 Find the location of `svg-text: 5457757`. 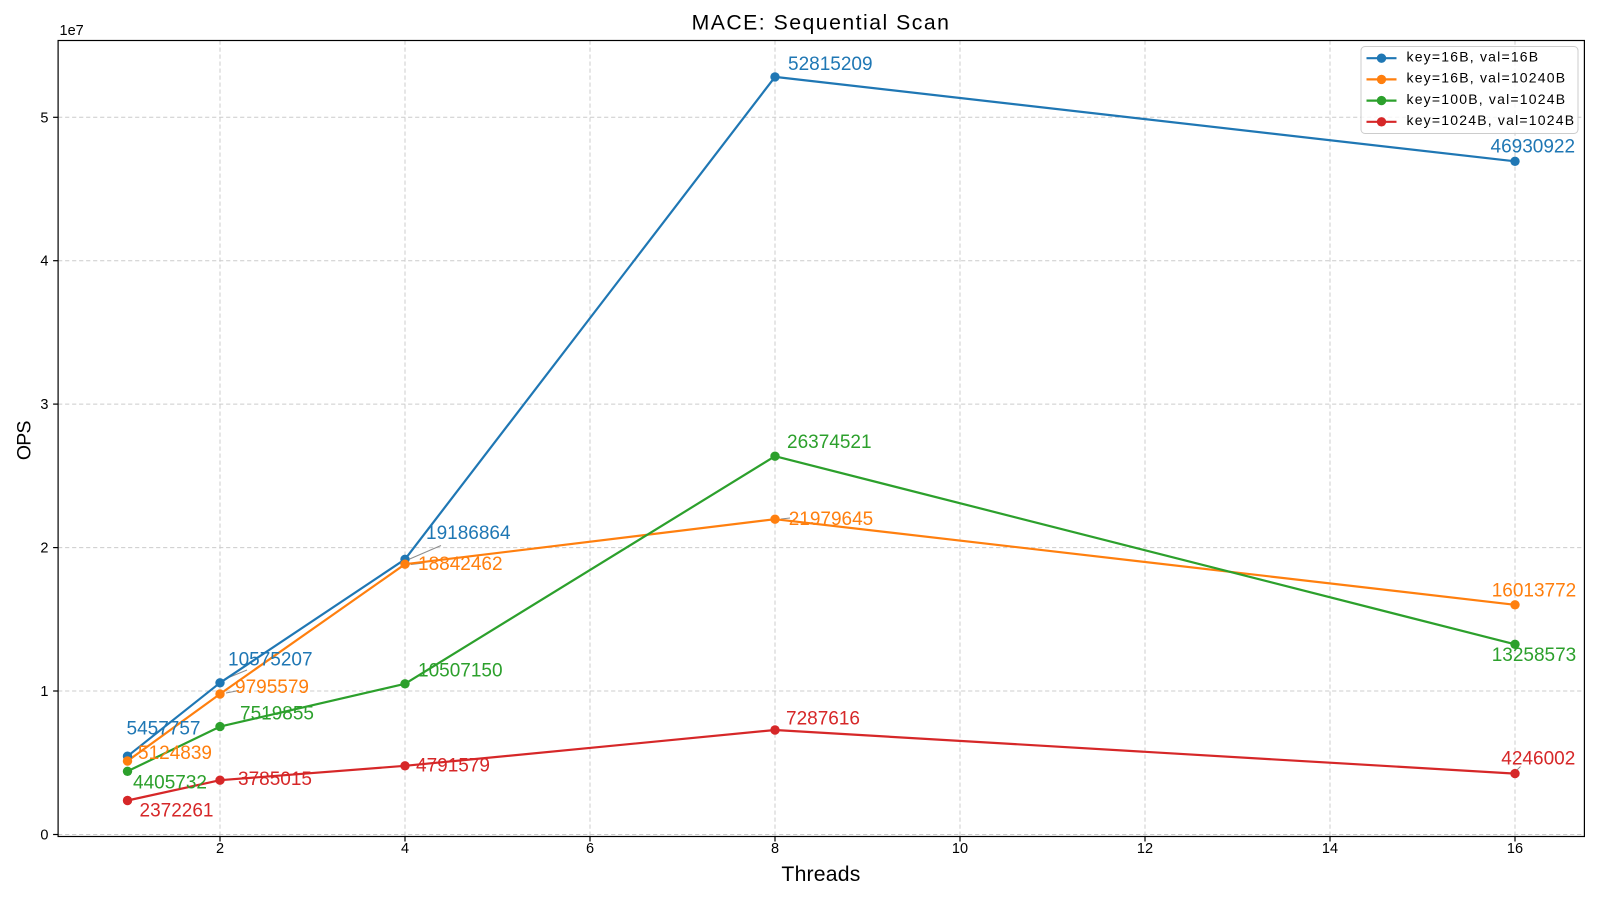

svg-text: 5457757 is located at coordinates (164, 729).